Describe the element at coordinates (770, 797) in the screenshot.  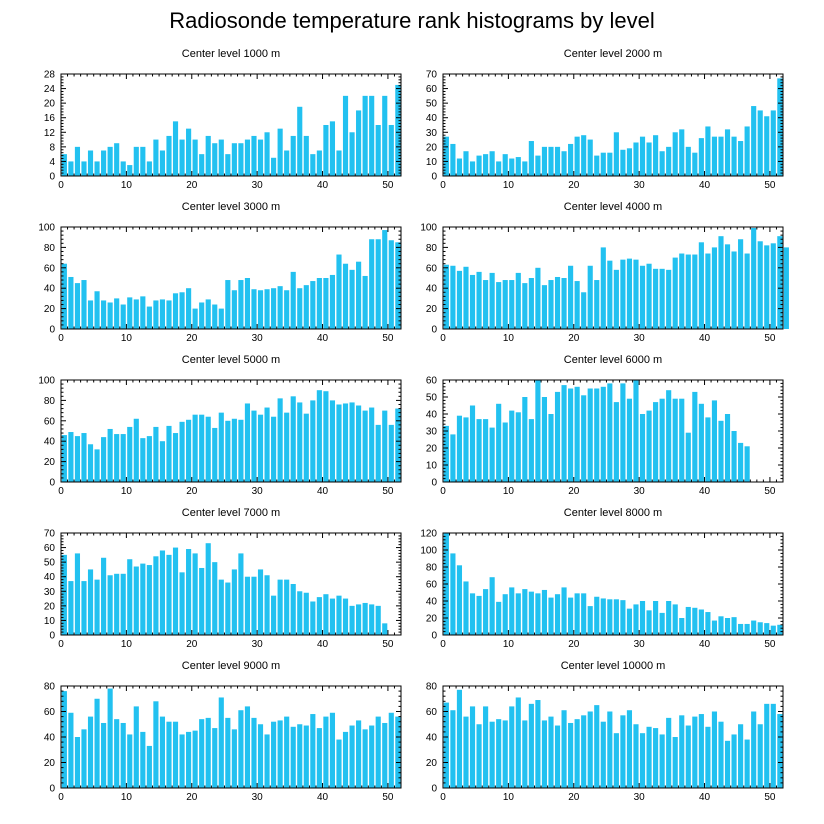
I see `x-tick-label: 50` at that location.